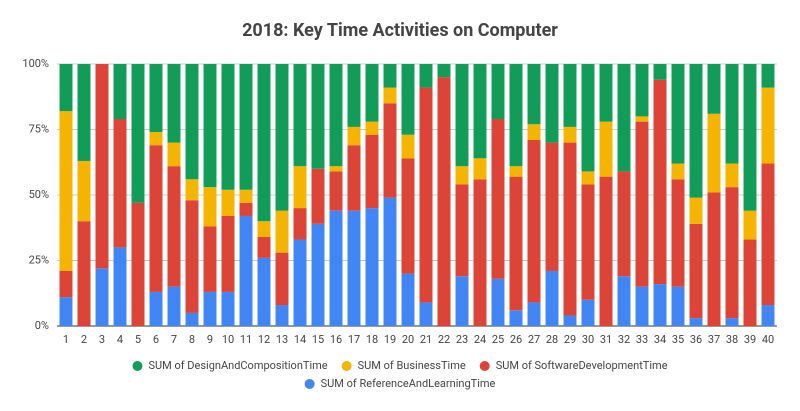 The height and width of the screenshot is (411, 800). I want to click on x-tick-label: 38, so click(732, 339).